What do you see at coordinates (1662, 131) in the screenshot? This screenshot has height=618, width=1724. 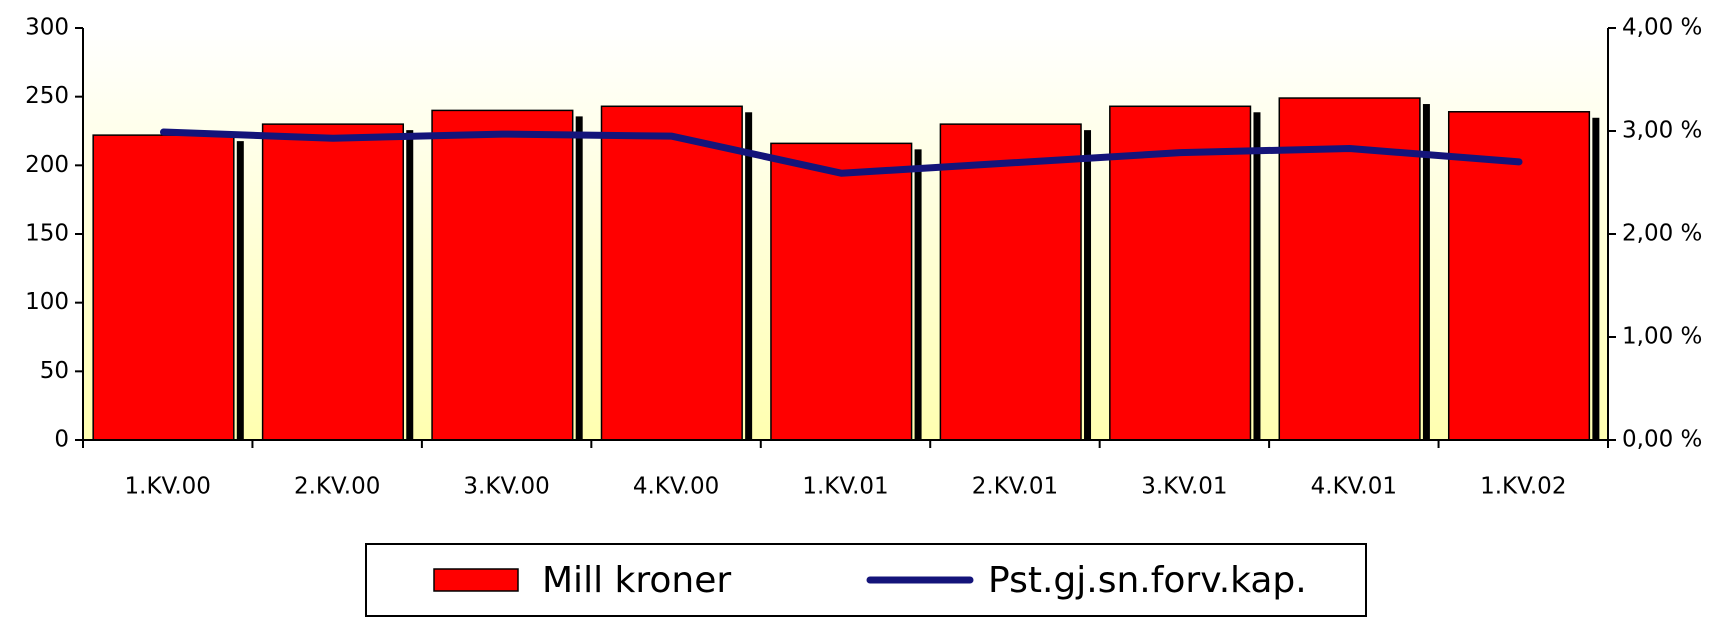 I see `y2-tick-label: 3,00 %` at bounding box center [1662, 131].